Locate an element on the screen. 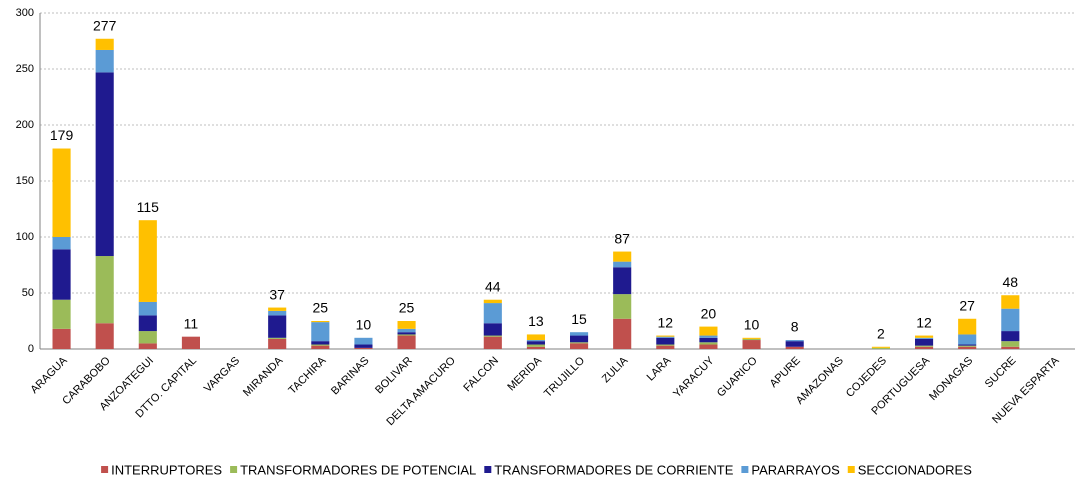  x-tick-label: BARINAS is located at coordinates (350, 376).